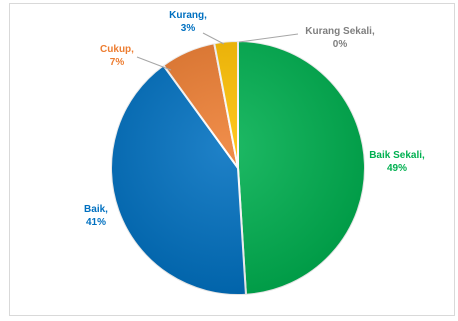 Image resolution: width=458 pixels, height=321 pixels. What do you see at coordinates (117, 56) in the screenshot?
I see `data-label-cukup: Cukup, 7%` at bounding box center [117, 56].